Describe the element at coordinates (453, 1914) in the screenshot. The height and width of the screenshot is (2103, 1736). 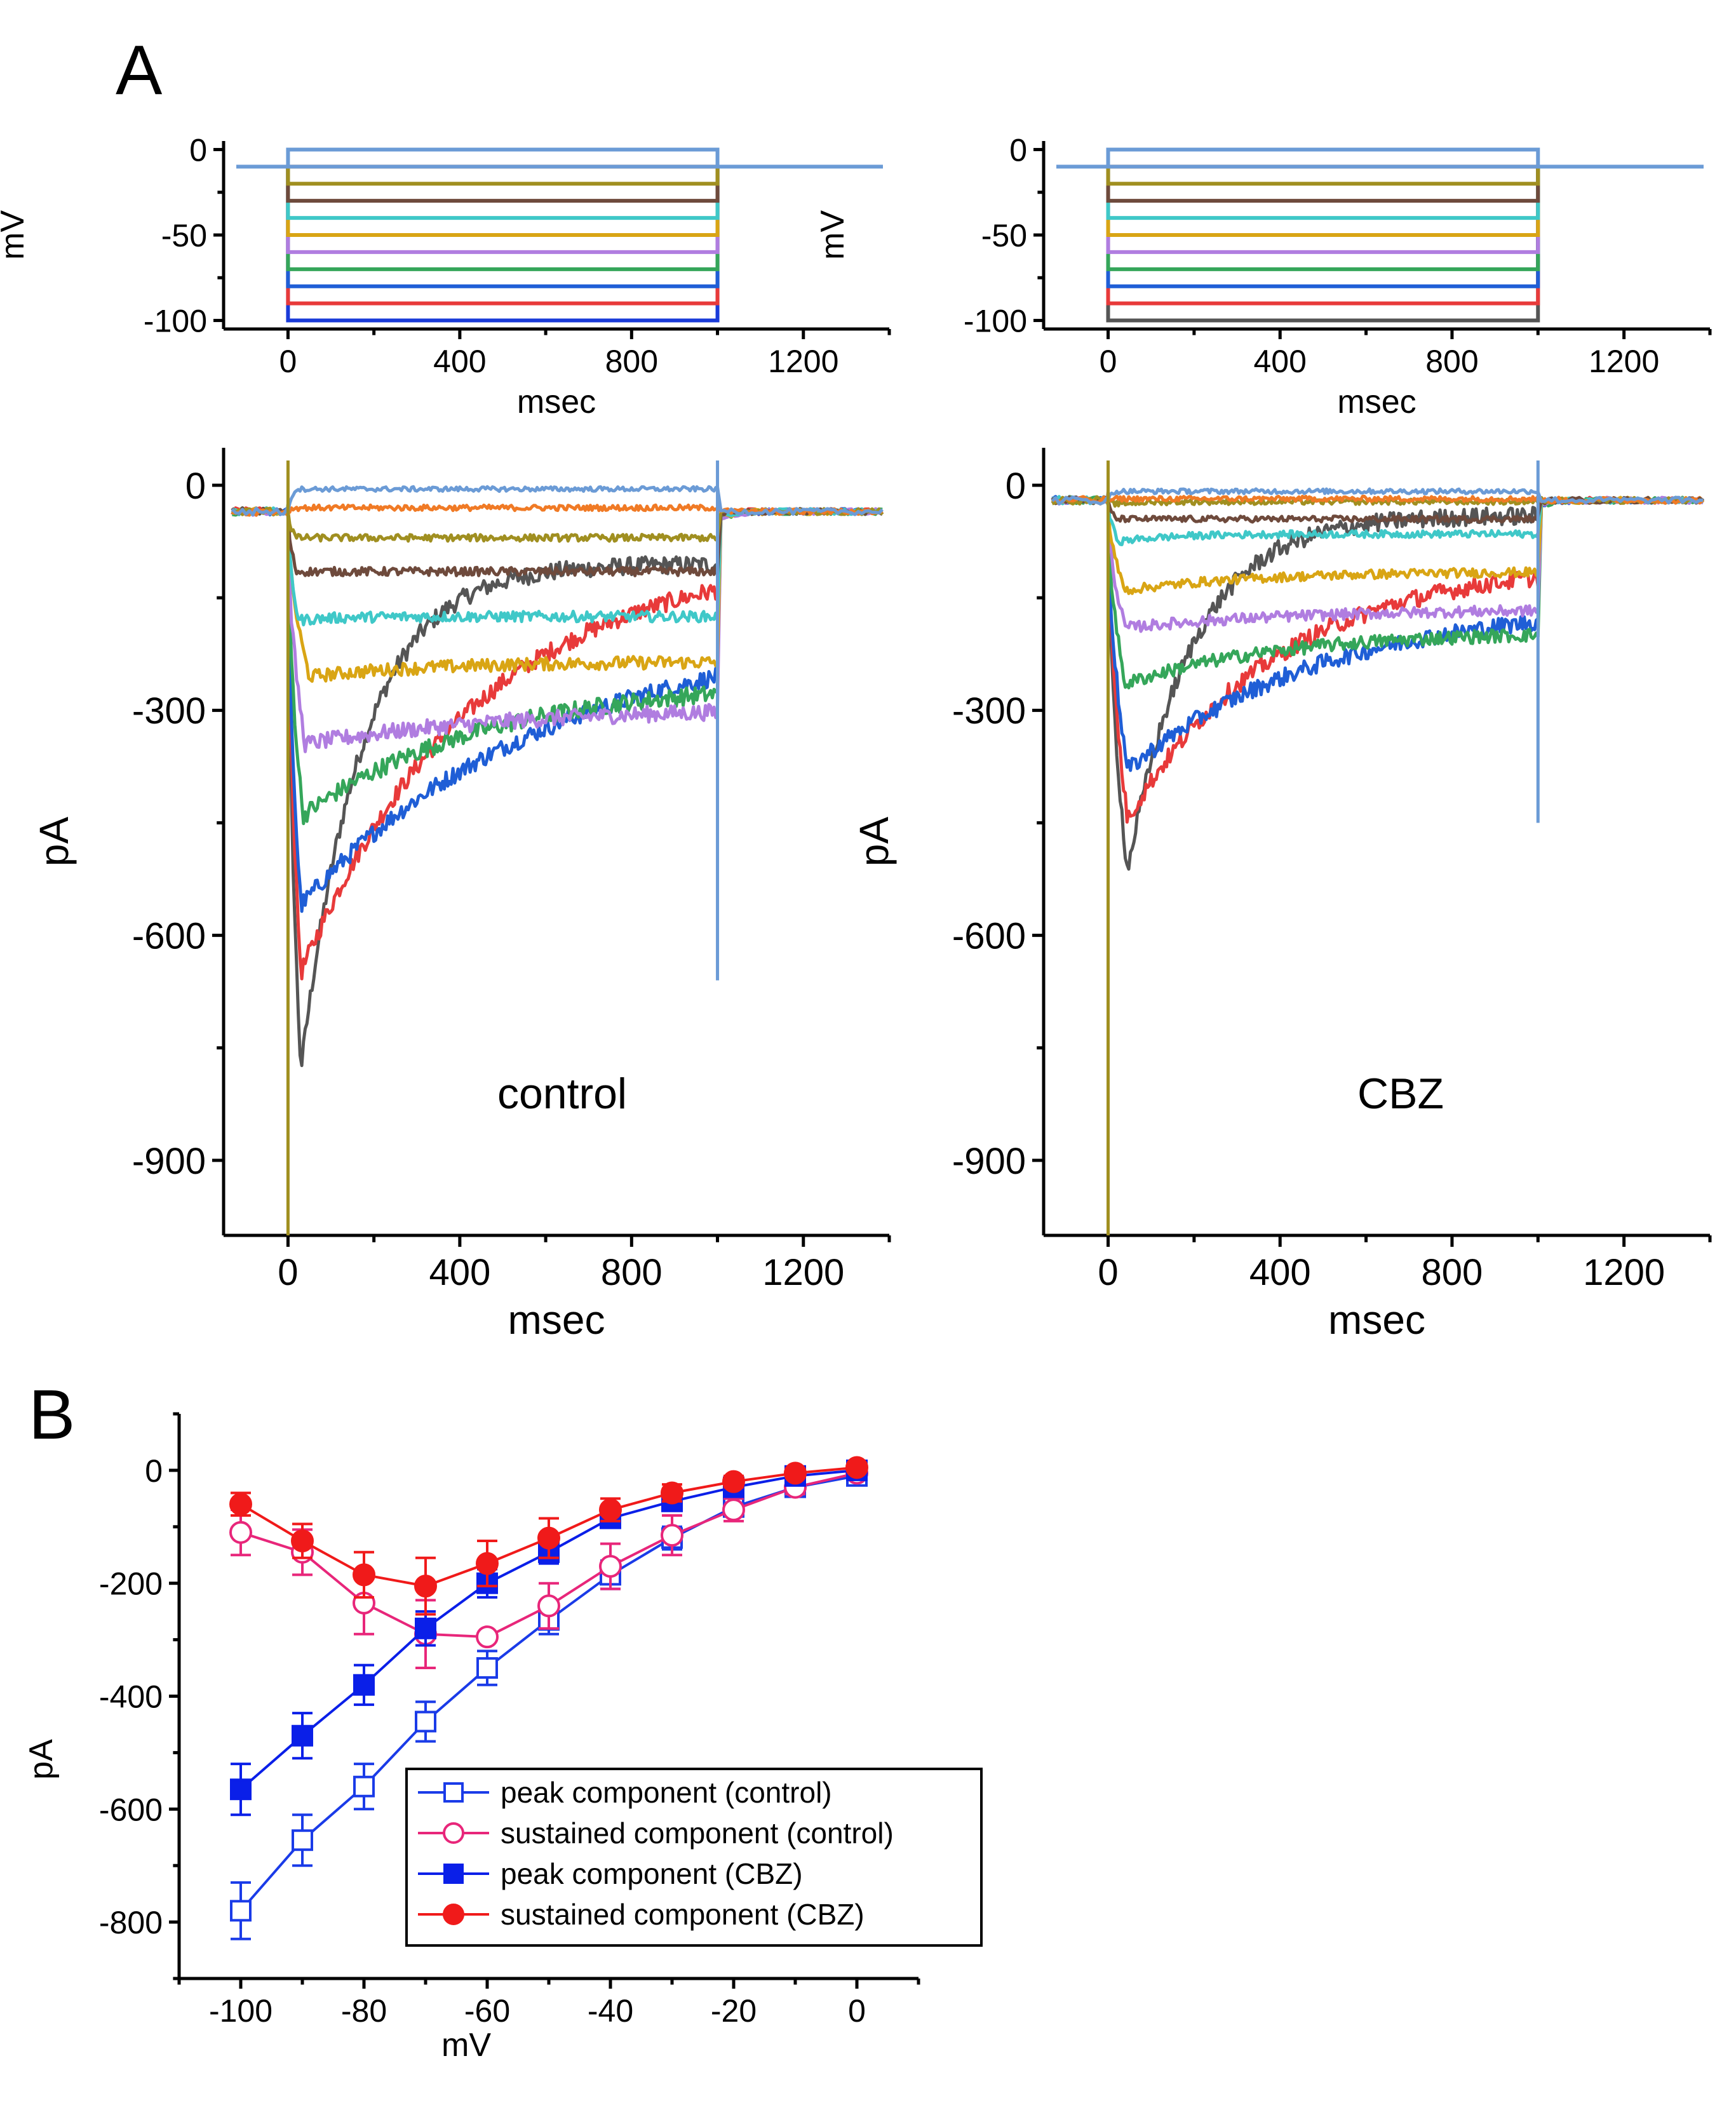
I see `legend-marker` at that location.